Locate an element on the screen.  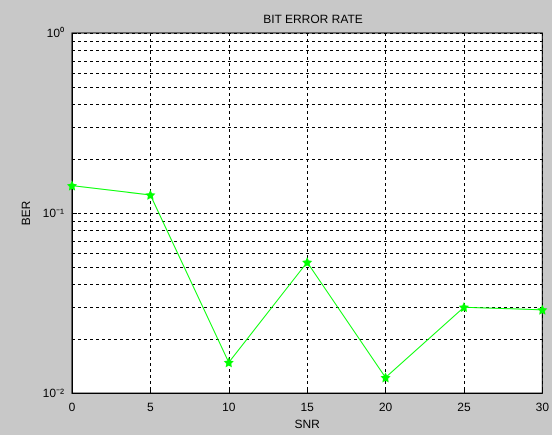
x-tick-label: 5 is located at coordinates (150, 407).